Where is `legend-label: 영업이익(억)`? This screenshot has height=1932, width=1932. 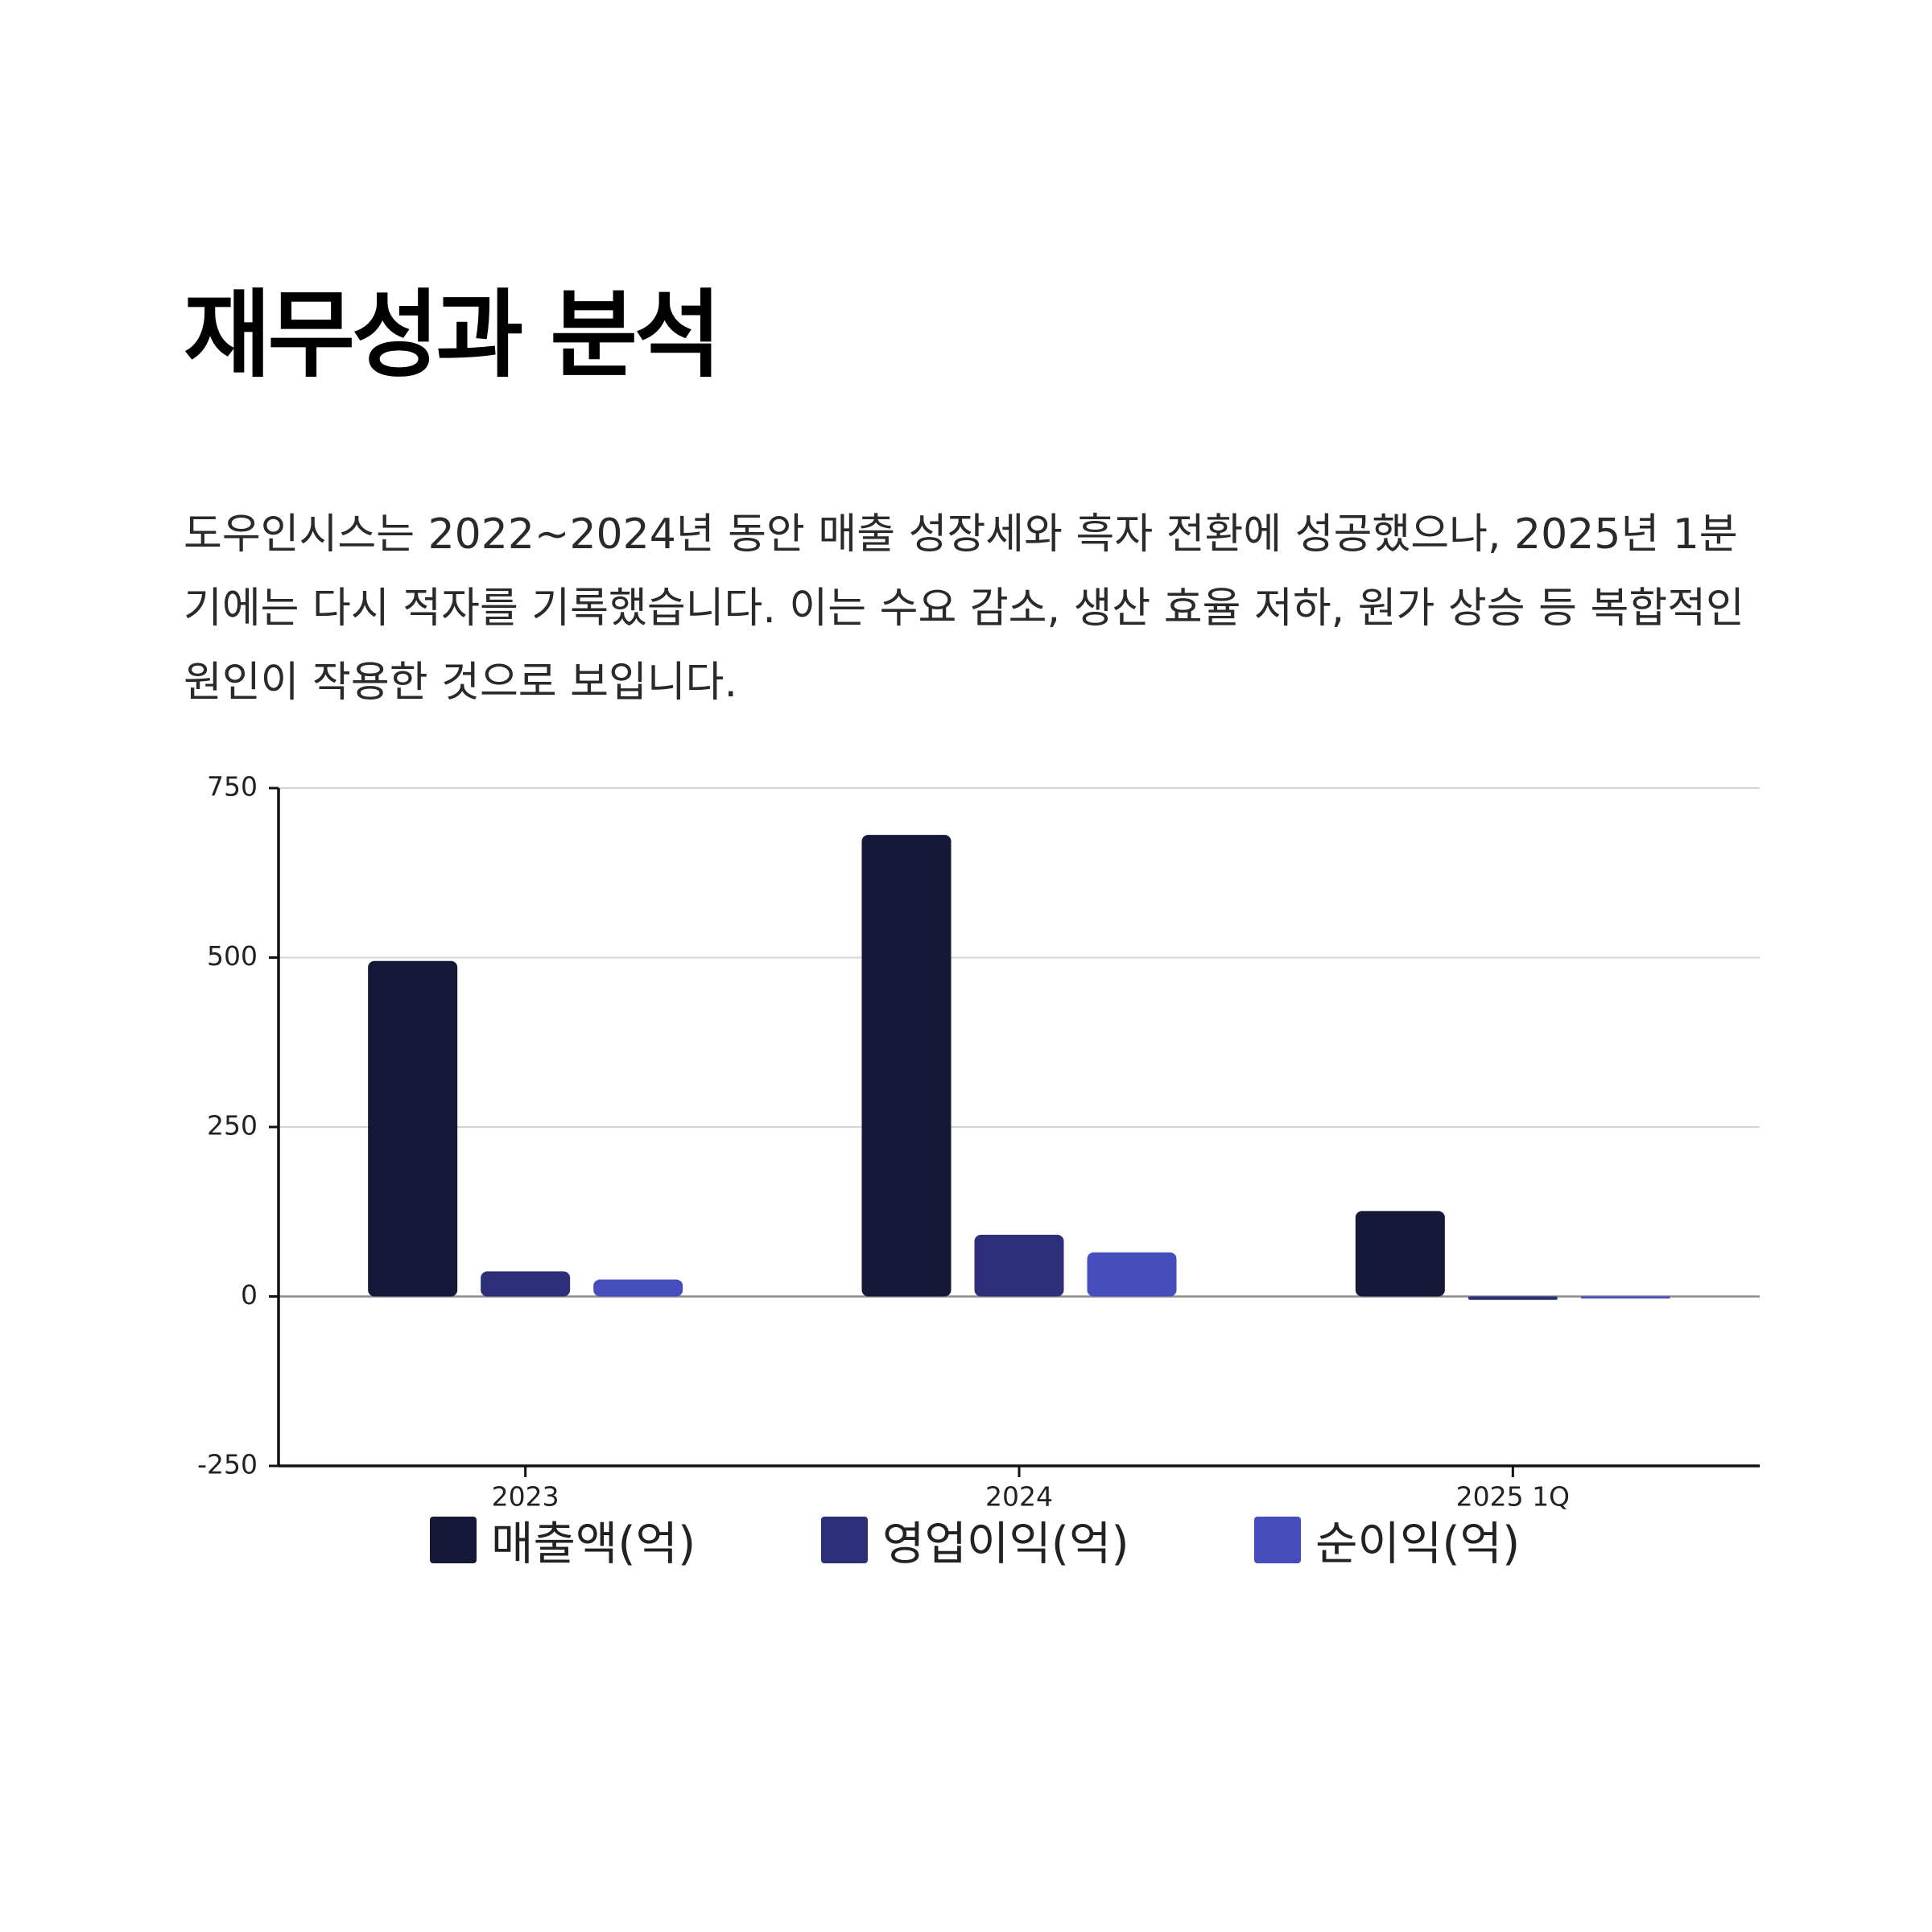
legend-label: 영업이익(억) is located at coordinates (1006, 1544).